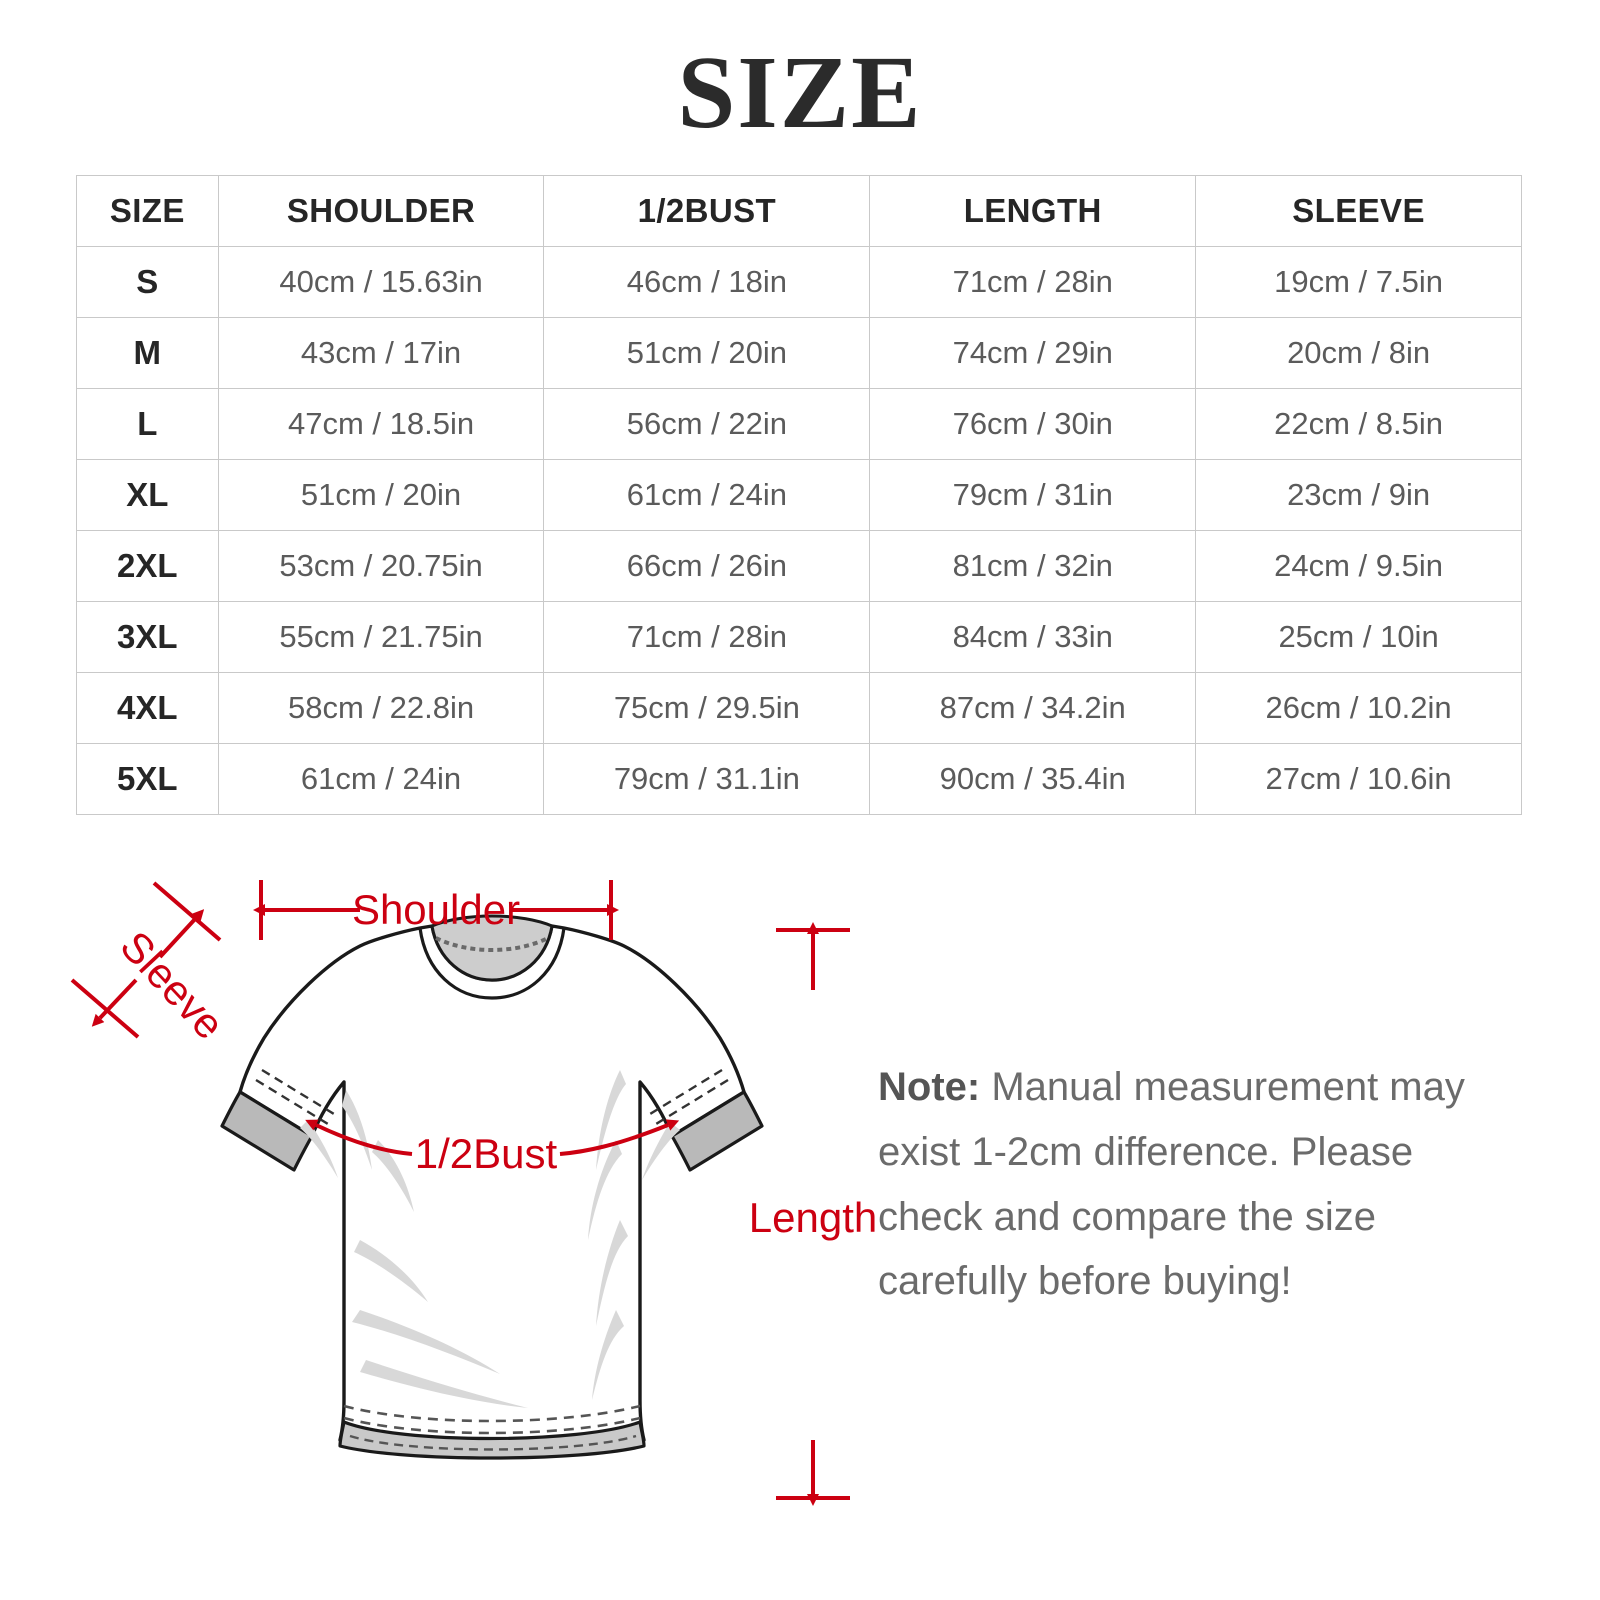 The width and height of the screenshot is (1600, 1600). Describe the element at coordinates (147, 424) in the screenshot. I see `cell-size: L` at that location.